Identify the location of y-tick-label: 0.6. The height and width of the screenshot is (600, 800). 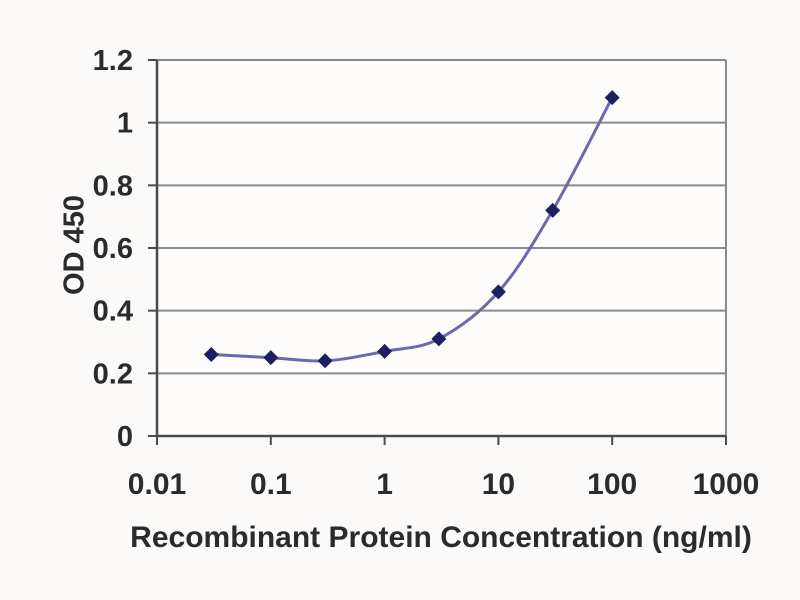
(113, 249).